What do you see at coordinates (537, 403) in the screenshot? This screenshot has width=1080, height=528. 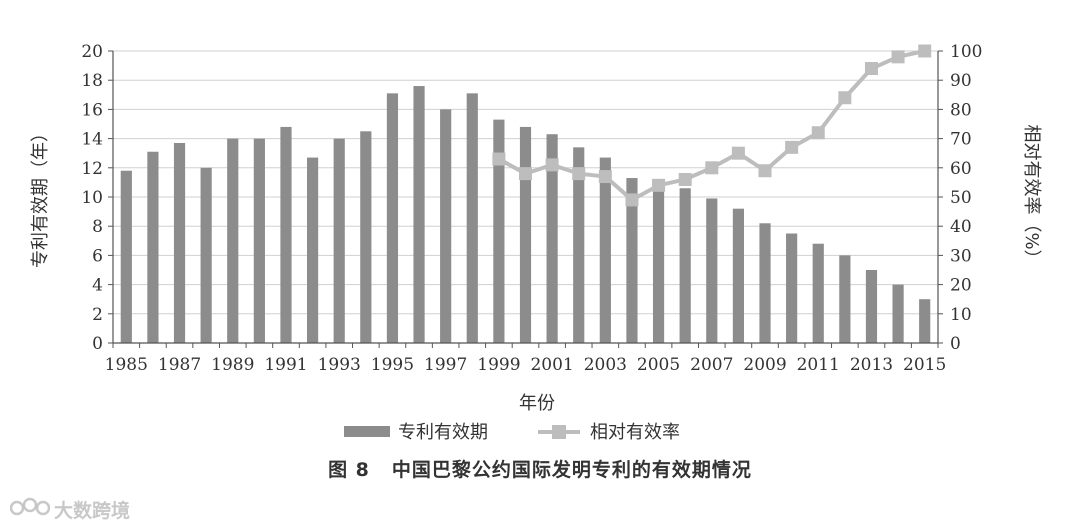 I see `x-axis-title: 年份` at bounding box center [537, 403].